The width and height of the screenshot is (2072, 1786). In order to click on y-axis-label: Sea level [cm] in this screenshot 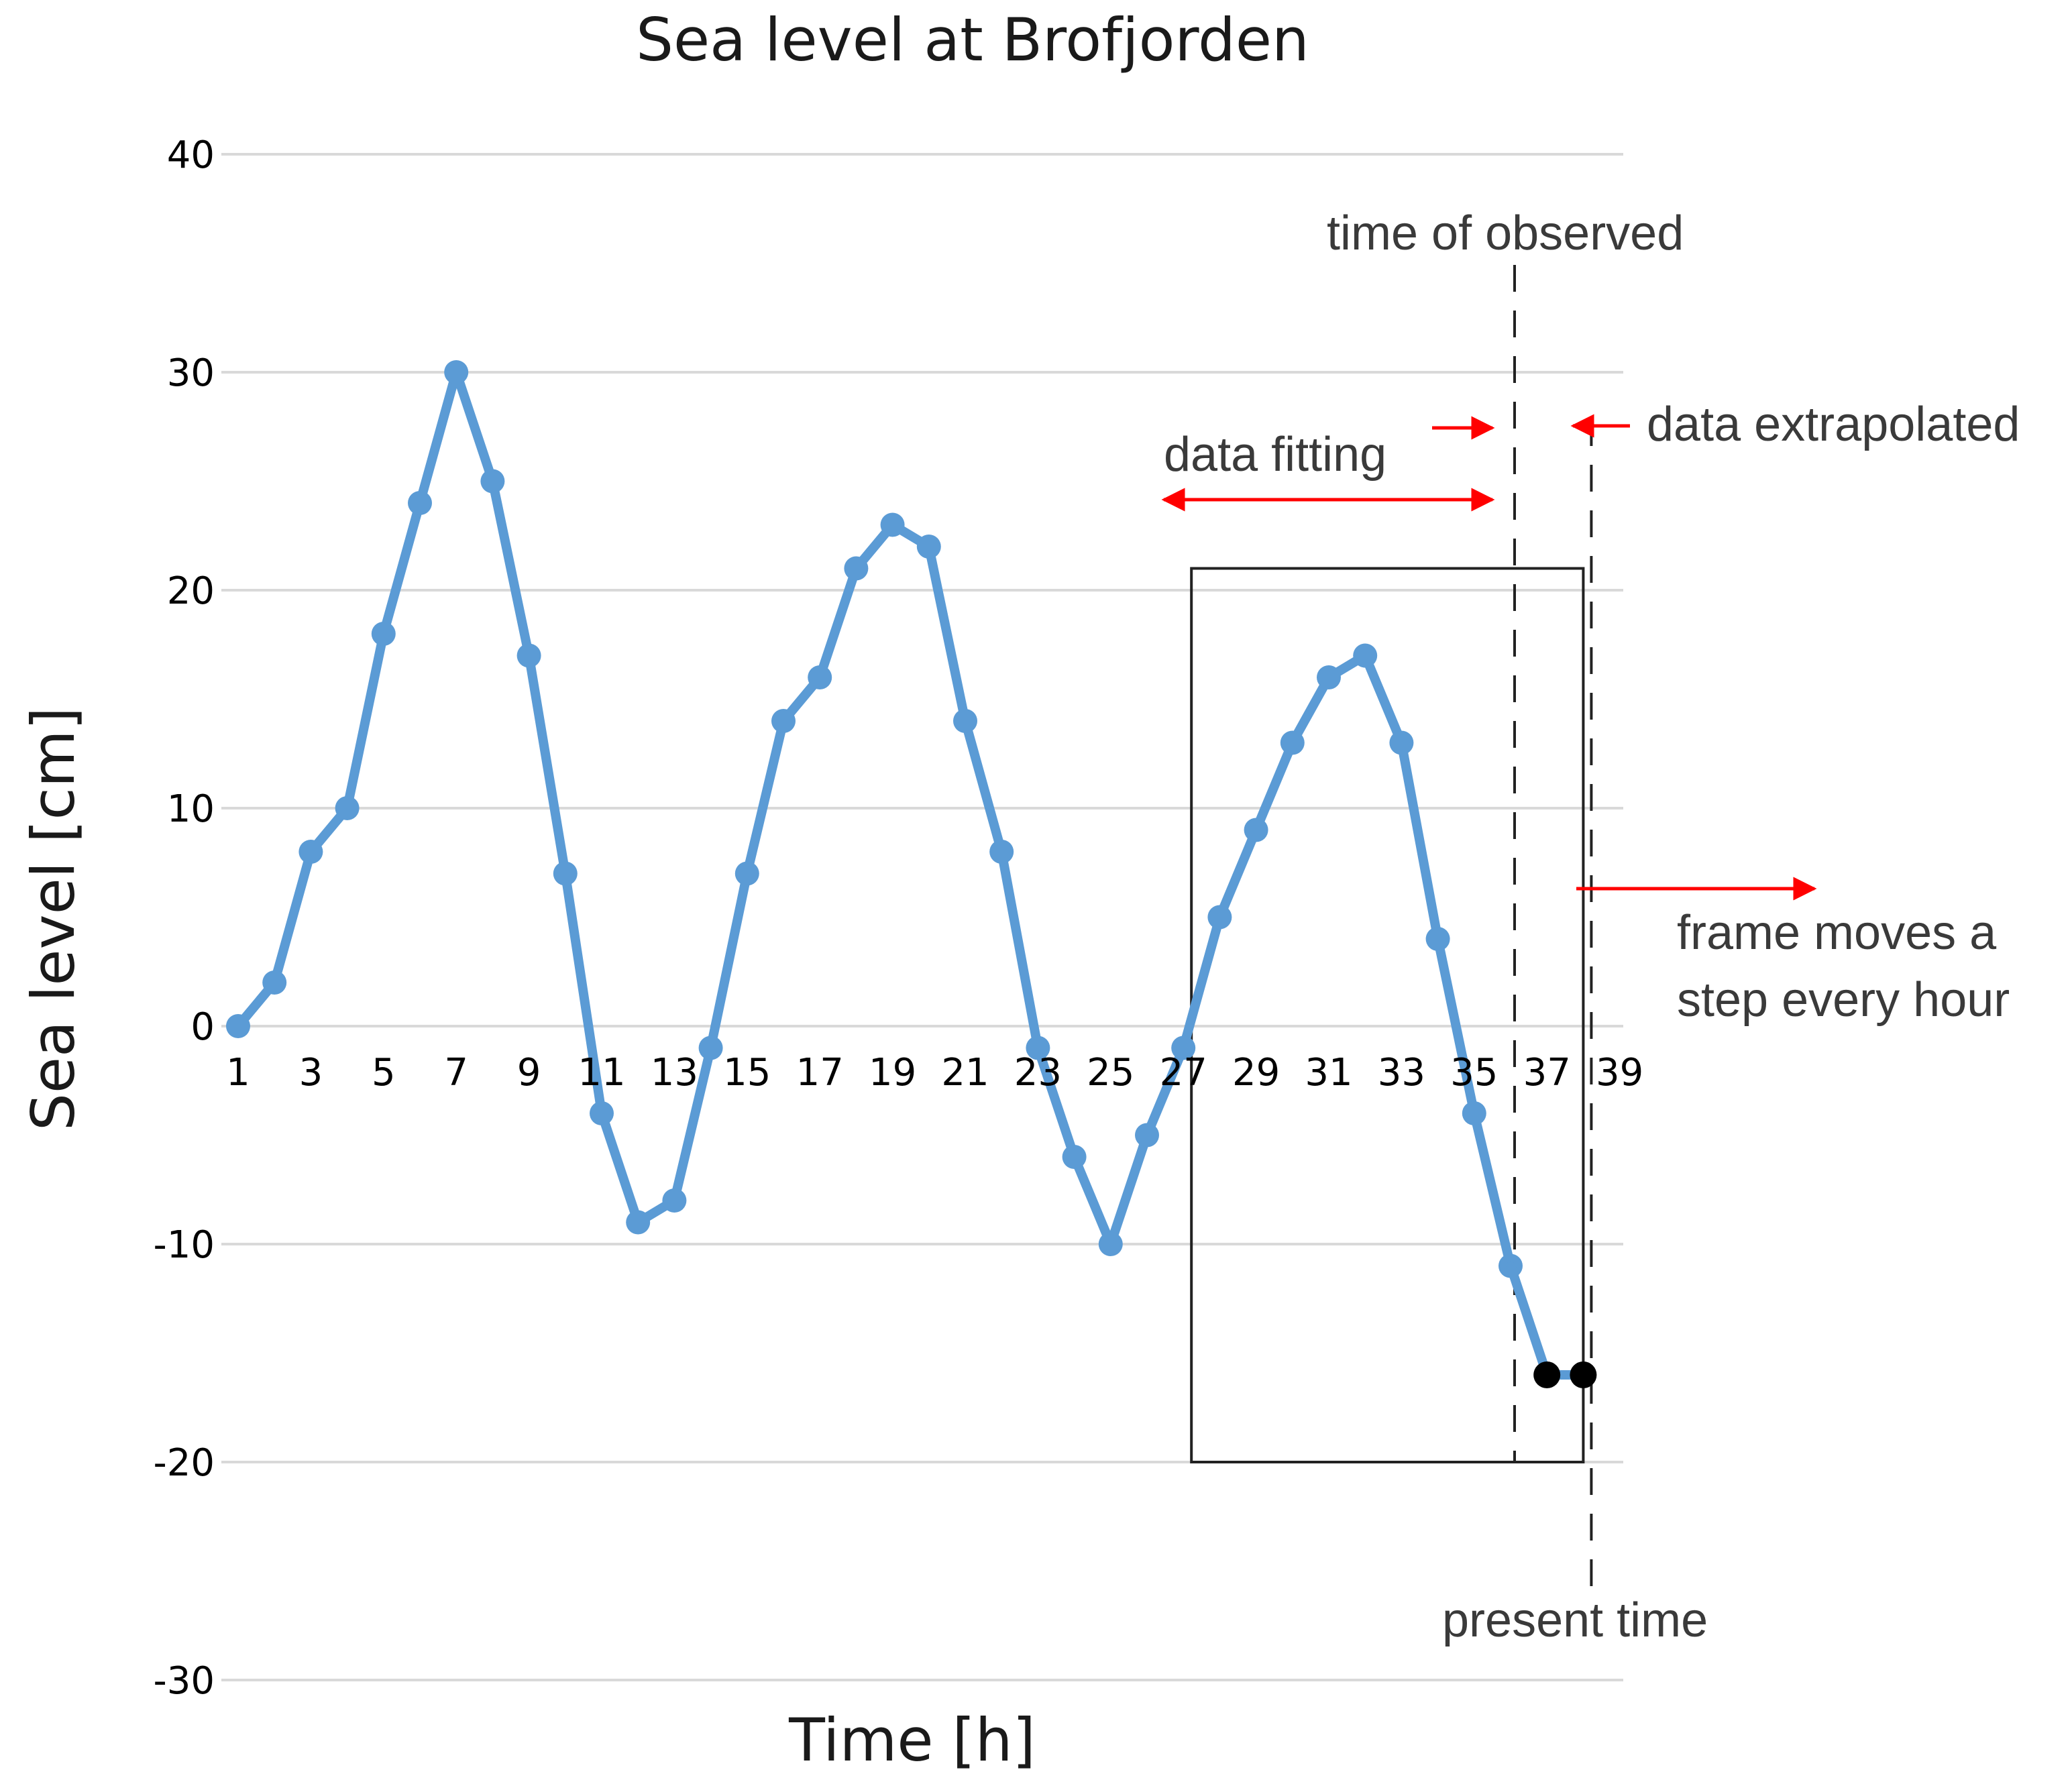, I will do `click(53, 919)`.